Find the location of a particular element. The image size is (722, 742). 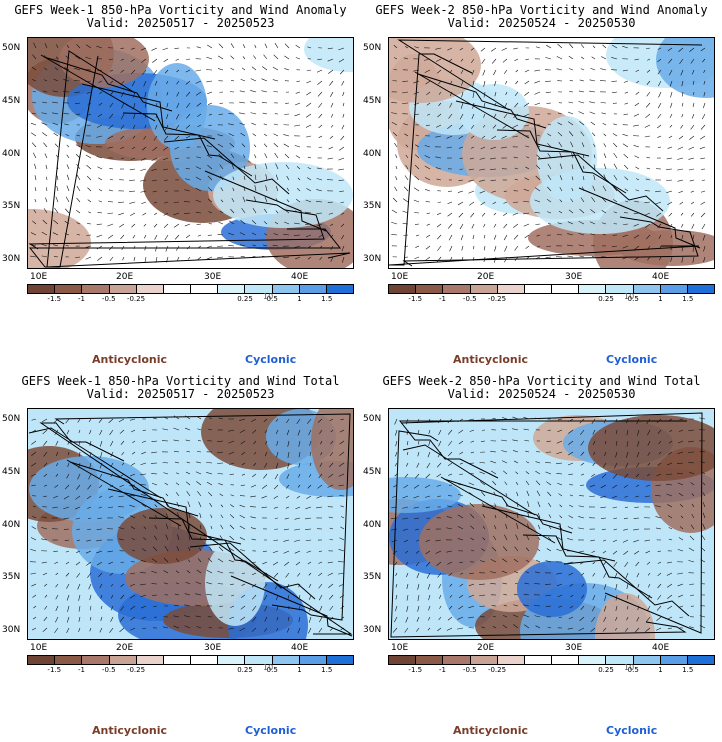

colorbar-tick-label: 1.5 is located at coordinates (327, 670).